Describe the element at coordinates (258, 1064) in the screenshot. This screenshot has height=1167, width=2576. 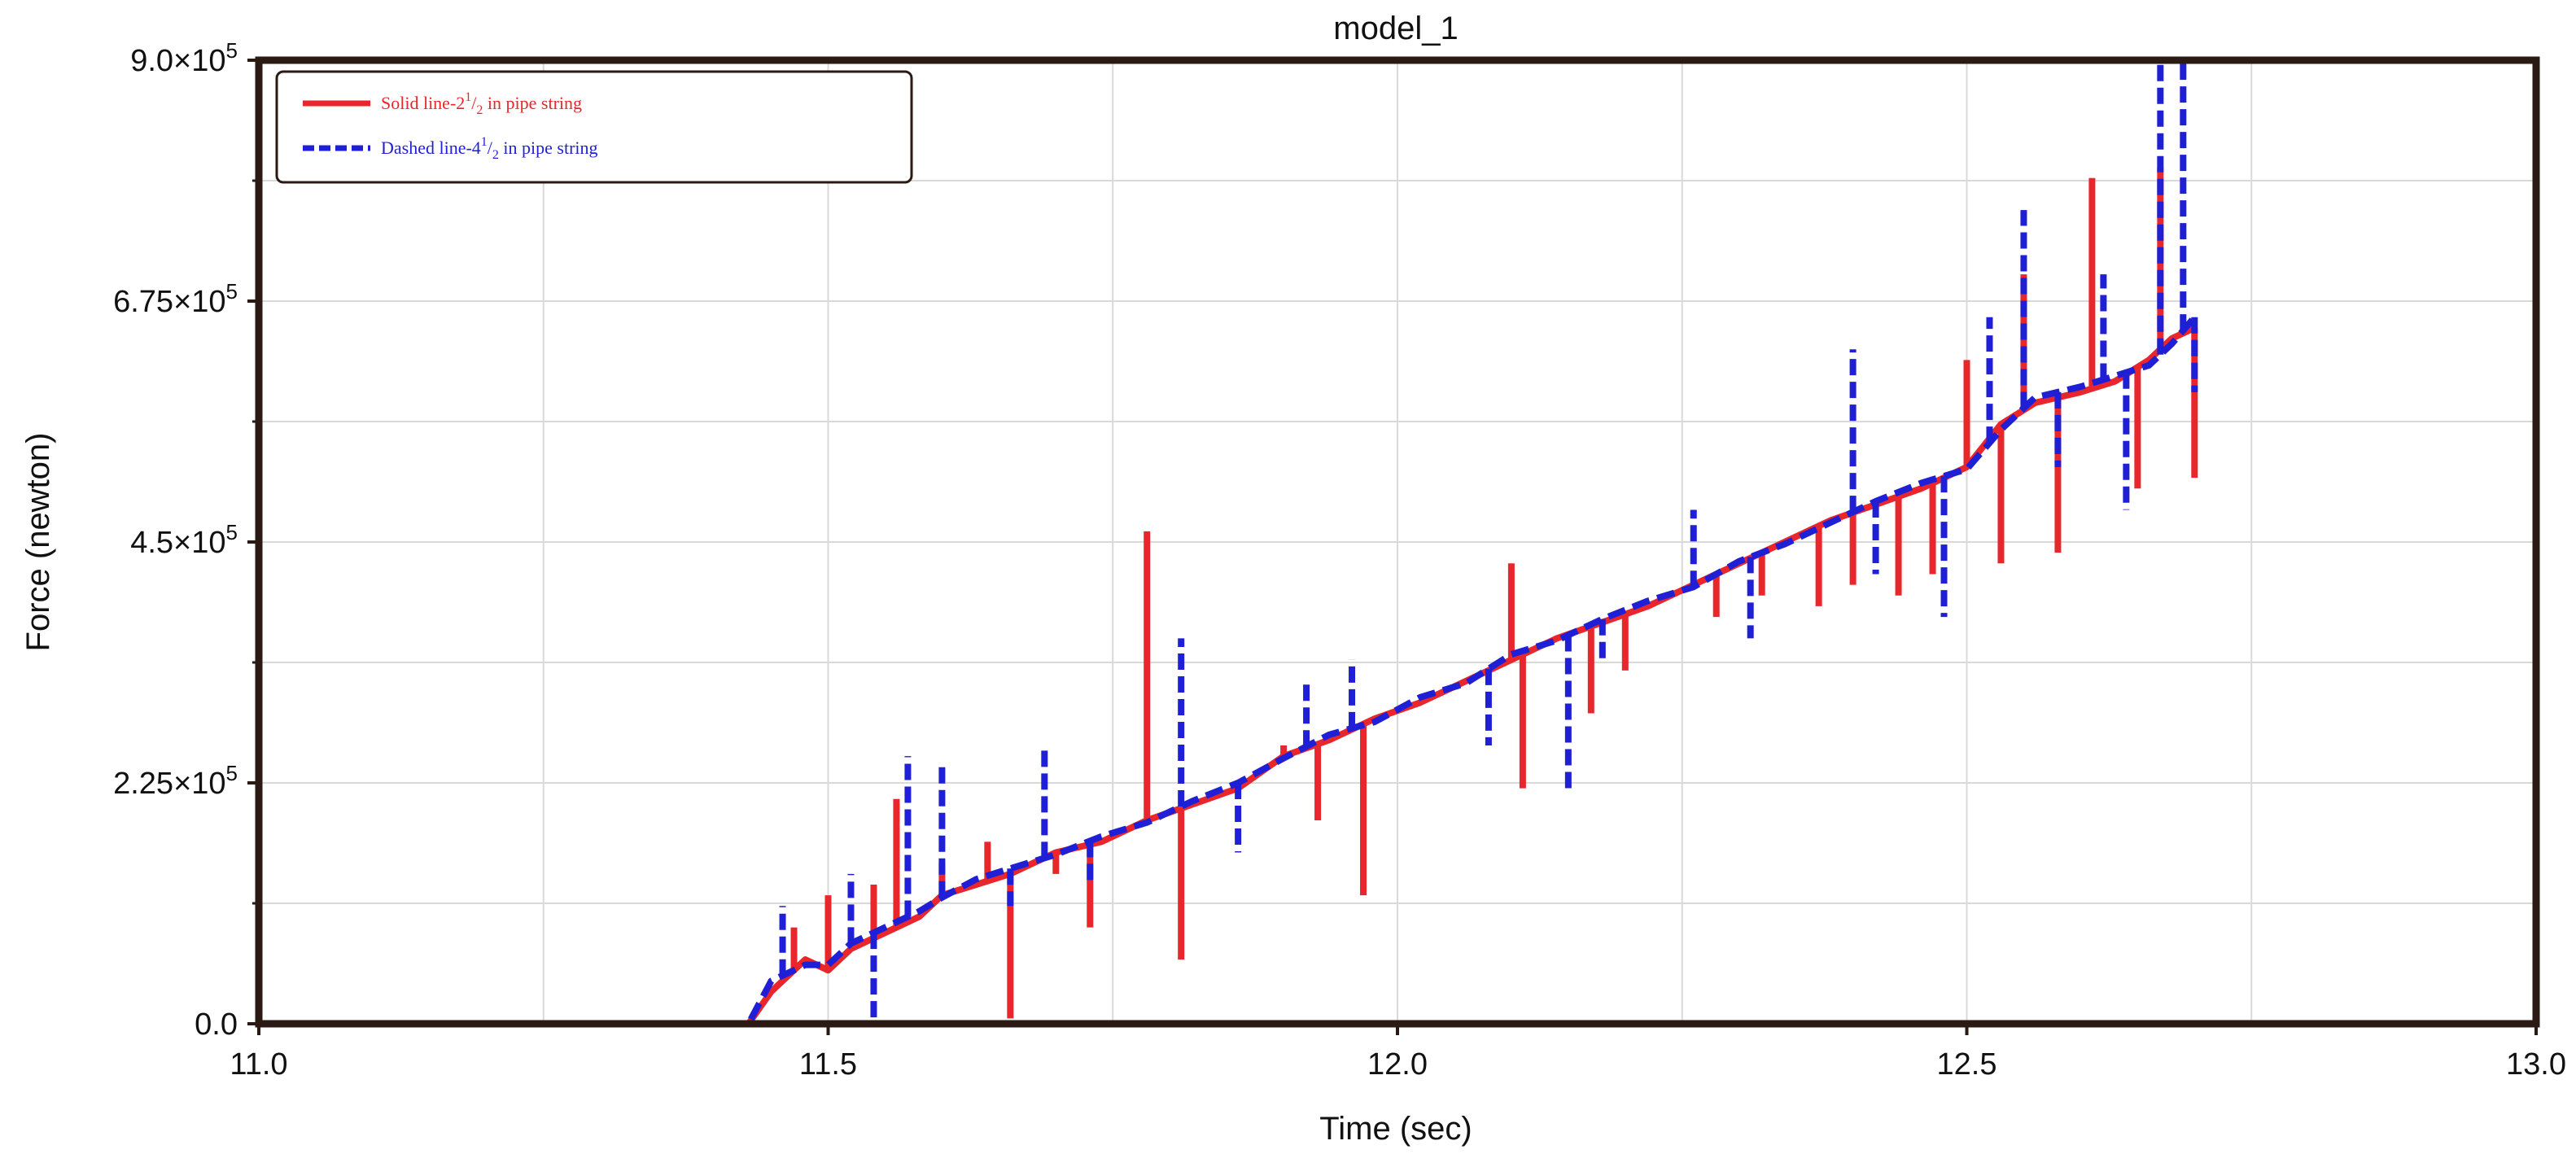
I see `x-tick-label: 11.0` at that location.